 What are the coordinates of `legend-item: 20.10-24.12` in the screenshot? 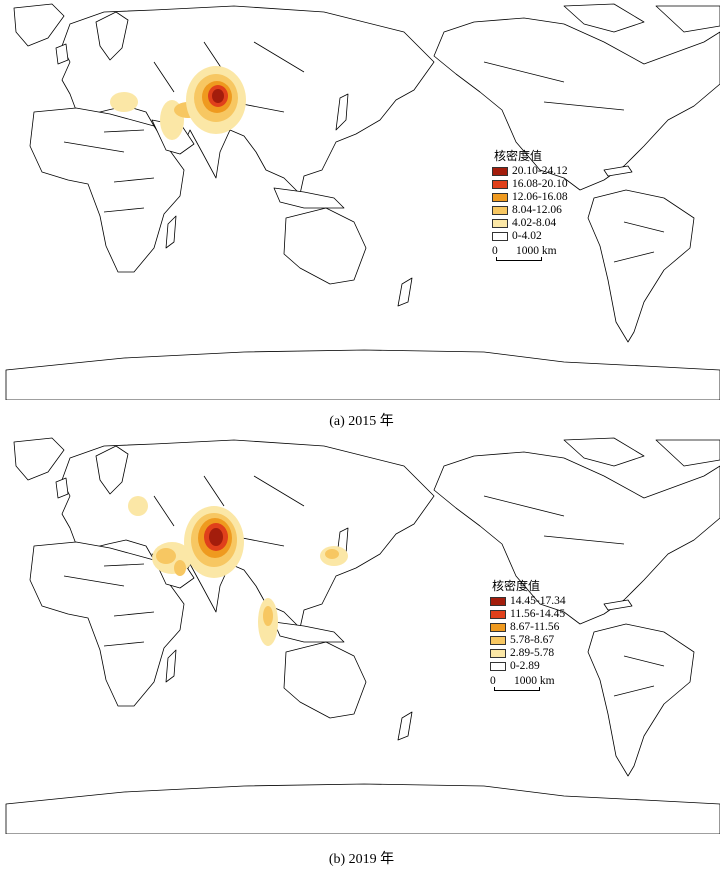 It's located at (530, 171).